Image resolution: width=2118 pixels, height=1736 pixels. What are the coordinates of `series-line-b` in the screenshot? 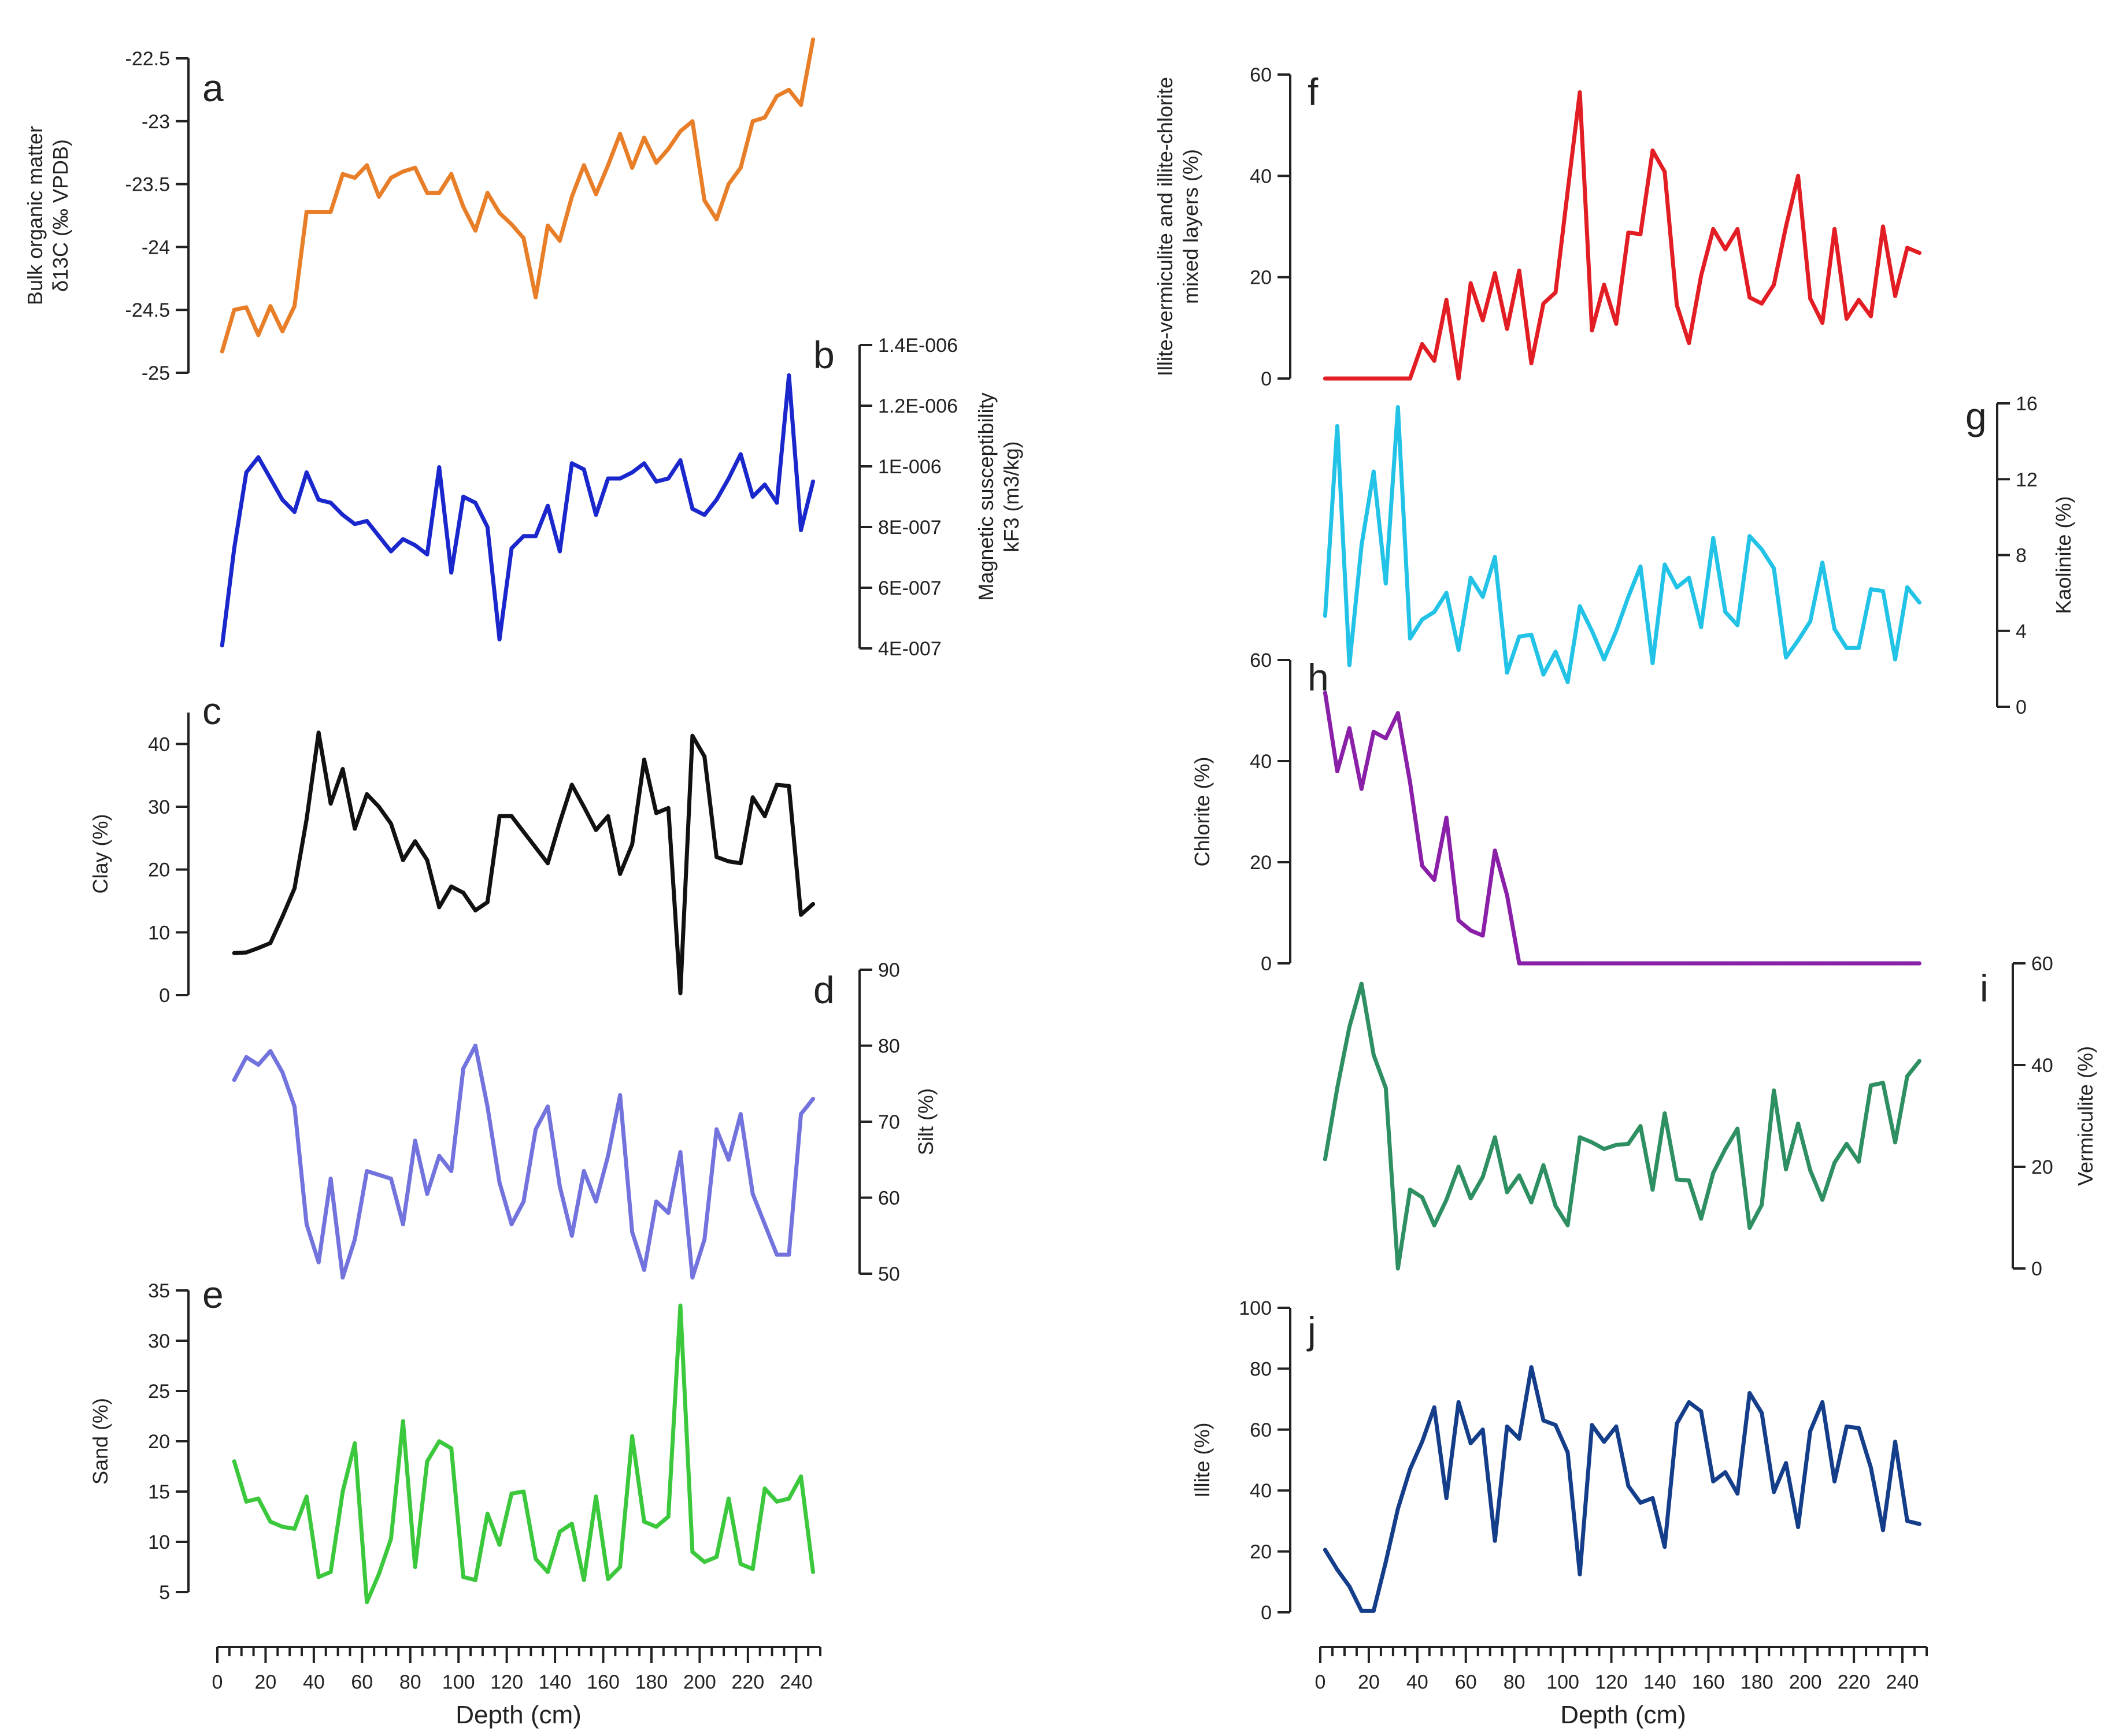 It's located at (517, 510).